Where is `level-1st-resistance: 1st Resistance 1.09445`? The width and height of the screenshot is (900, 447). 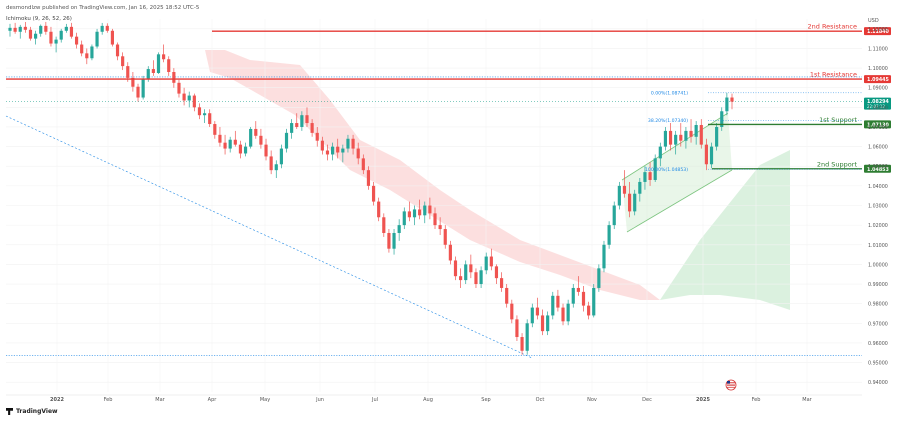 level-1st-resistance: 1st Resistance 1.09445 is located at coordinates (448, 77).